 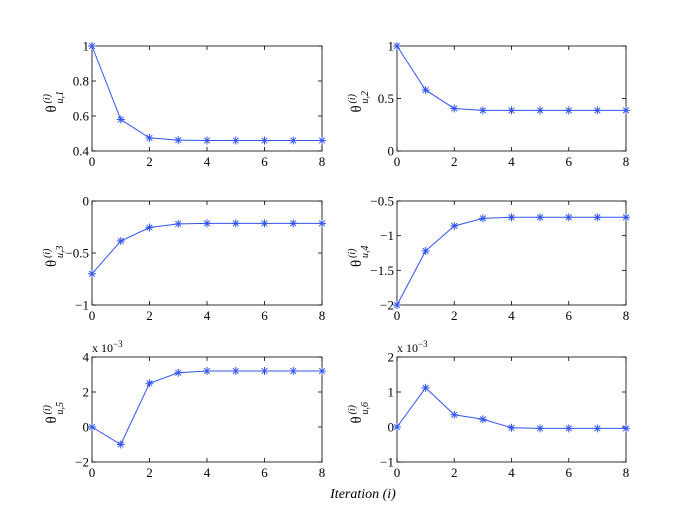 What do you see at coordinates (86, 357) in the screenshot?
I see `y-tick-label: 4` at bounding box center [86, 357].